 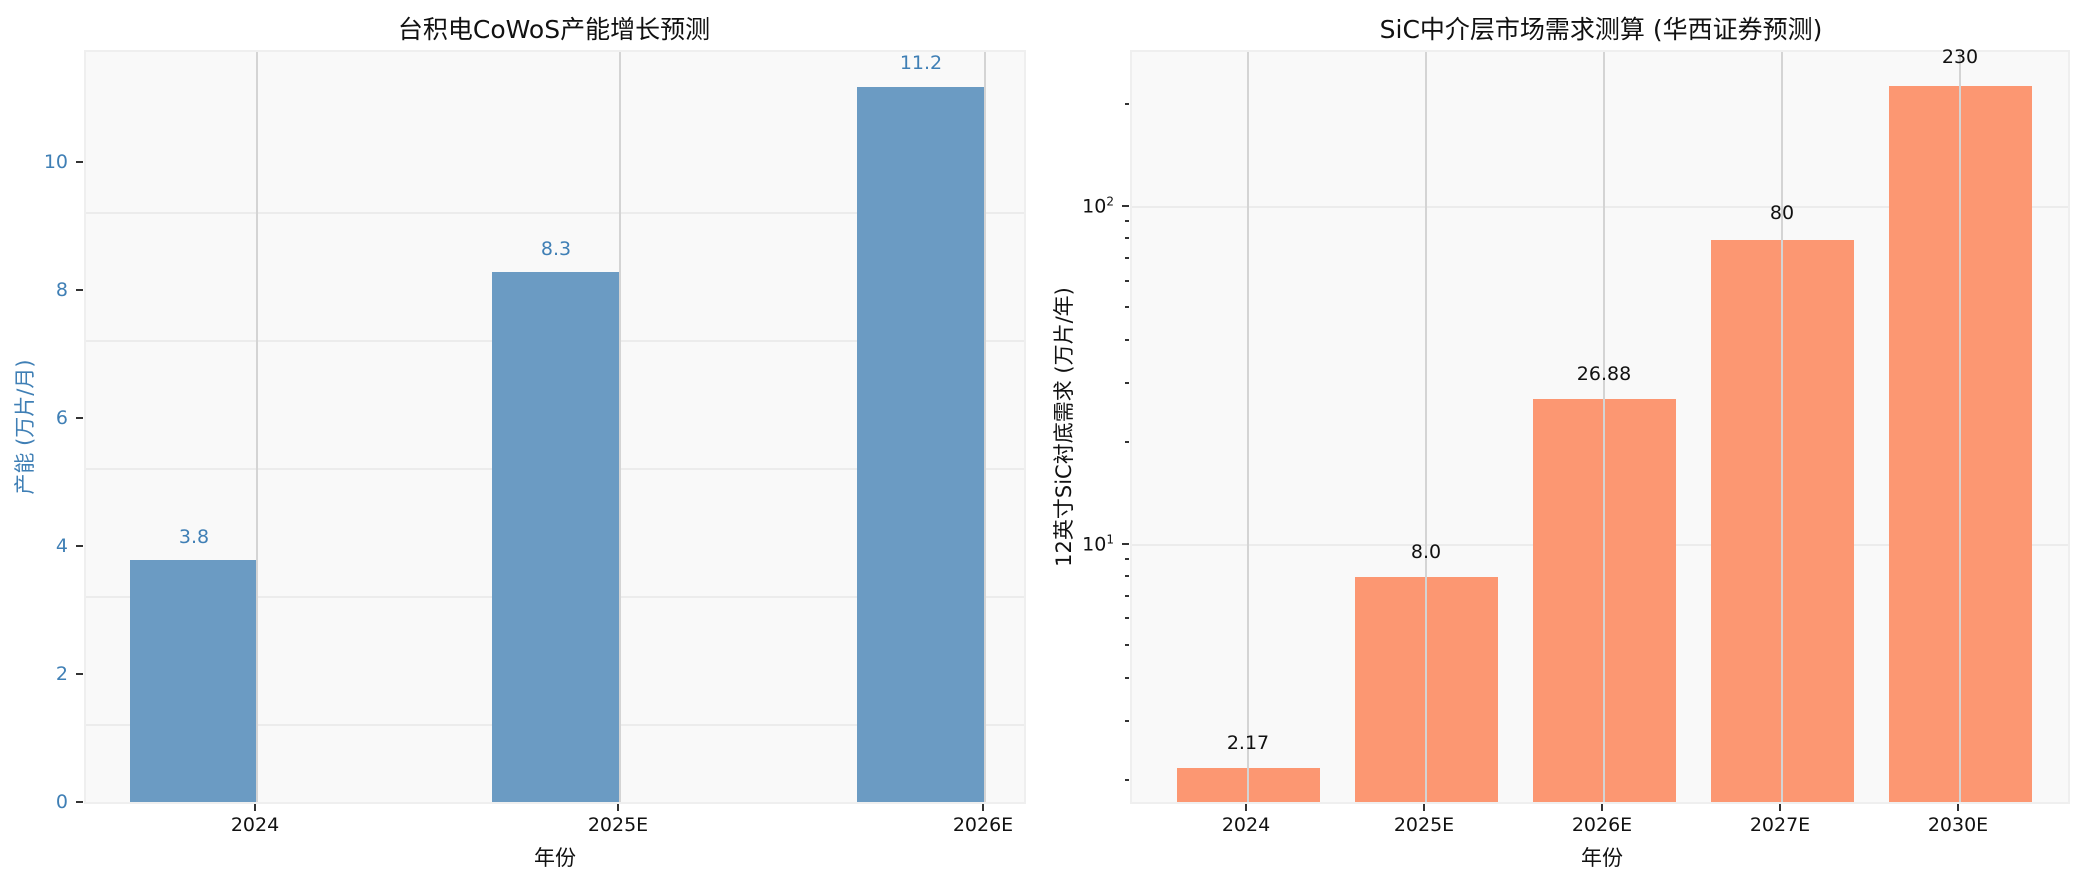 I want to click on y-axis-title: 产能 (万片/月), so click(x=25, y=427).